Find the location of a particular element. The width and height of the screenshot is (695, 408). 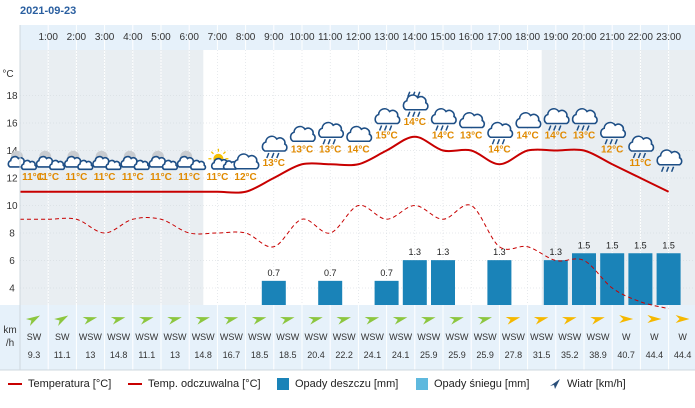

wind-speed: 13 is located at coordinates (175, 355).